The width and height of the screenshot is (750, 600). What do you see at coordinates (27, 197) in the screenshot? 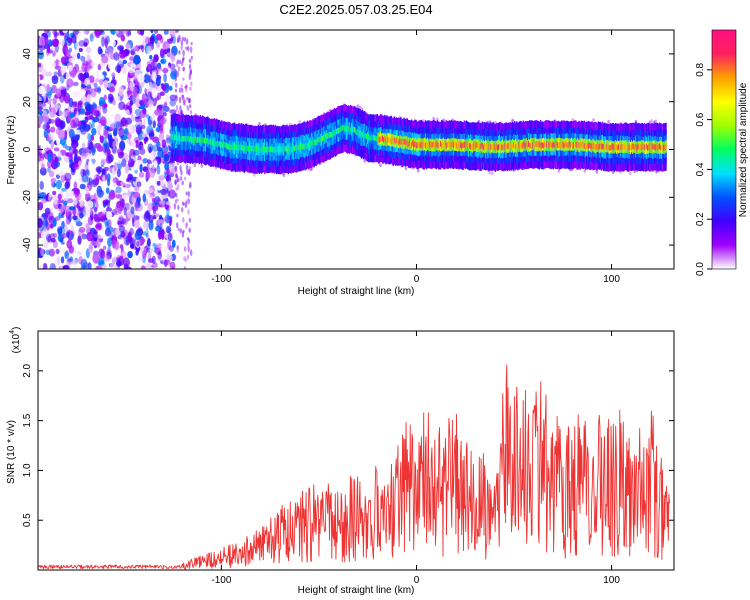
I see `spectrogram-y-tick-label: -20` at bounding box center [27, 197].